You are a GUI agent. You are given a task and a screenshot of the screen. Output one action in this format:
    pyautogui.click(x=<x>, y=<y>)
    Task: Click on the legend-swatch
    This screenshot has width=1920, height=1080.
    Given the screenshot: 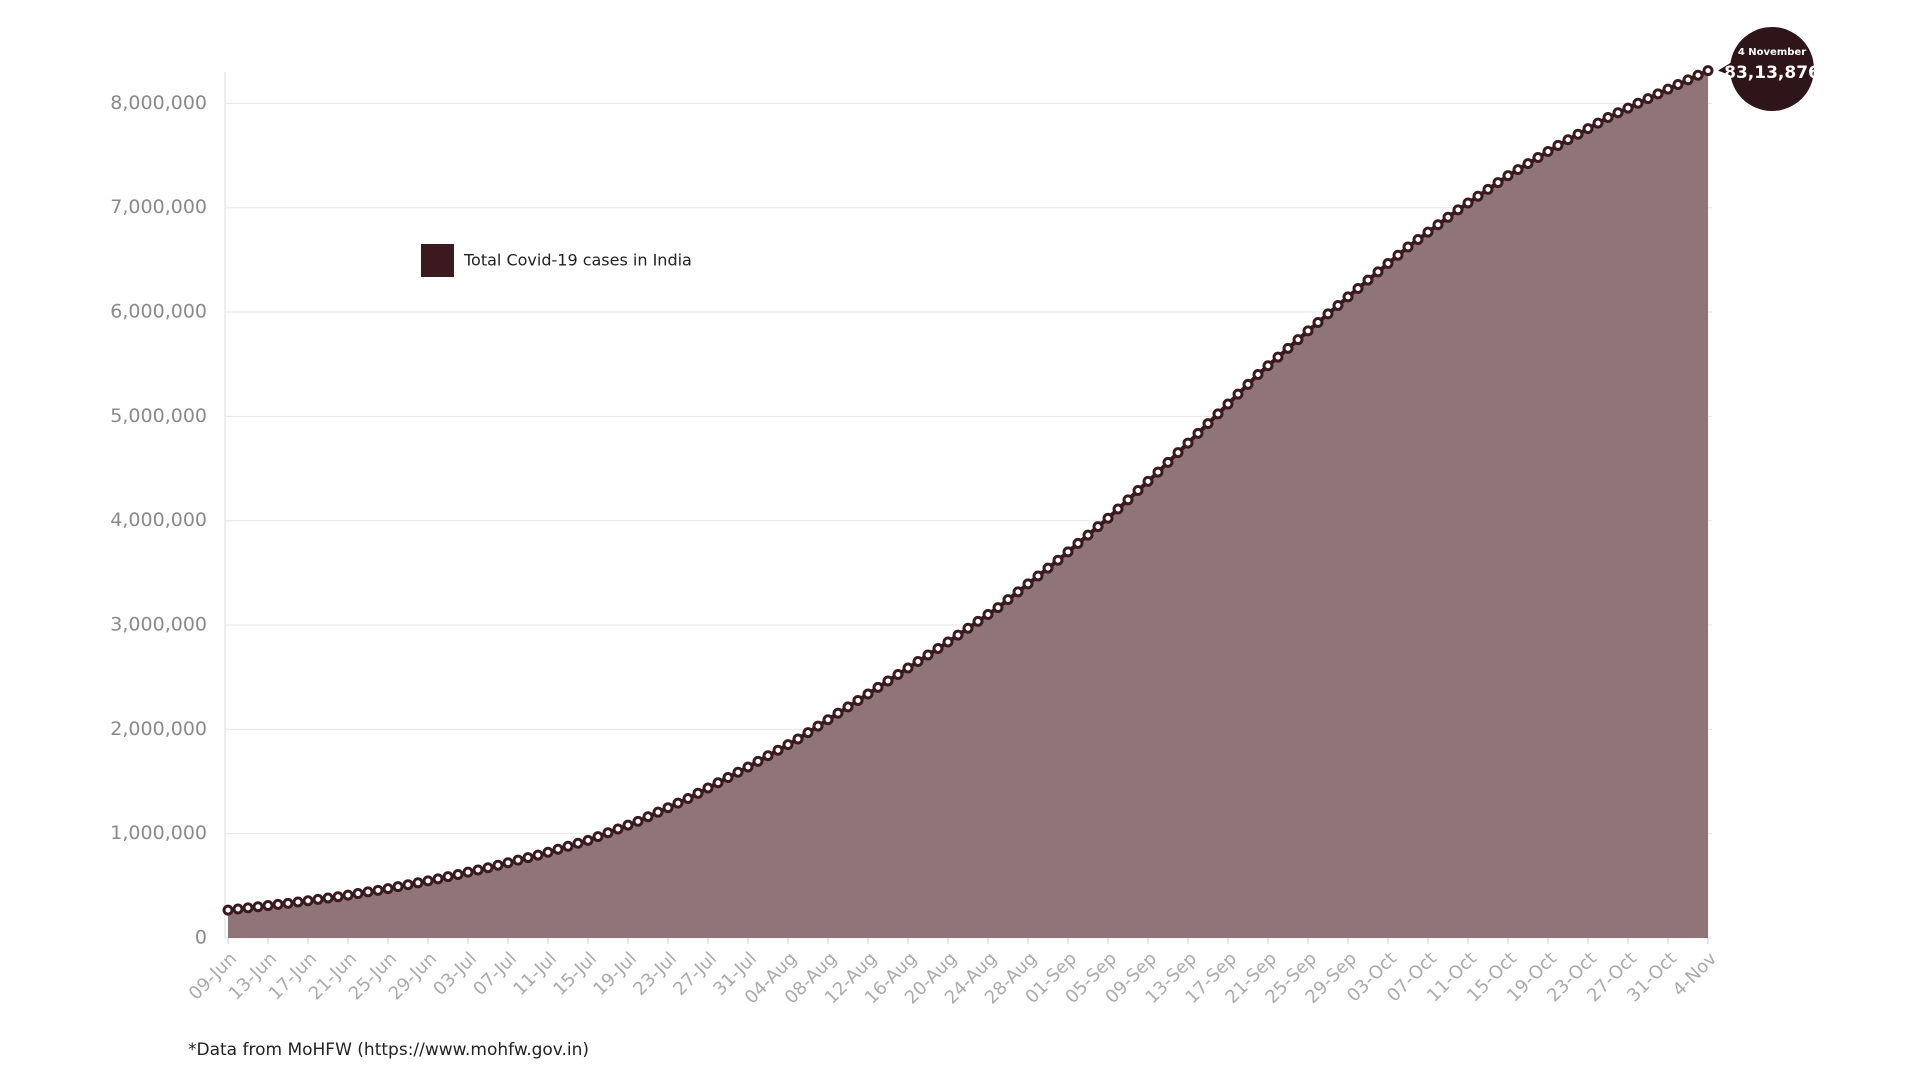 What is the action you would take?
    pyautogui.click(x=437, y=260)
    